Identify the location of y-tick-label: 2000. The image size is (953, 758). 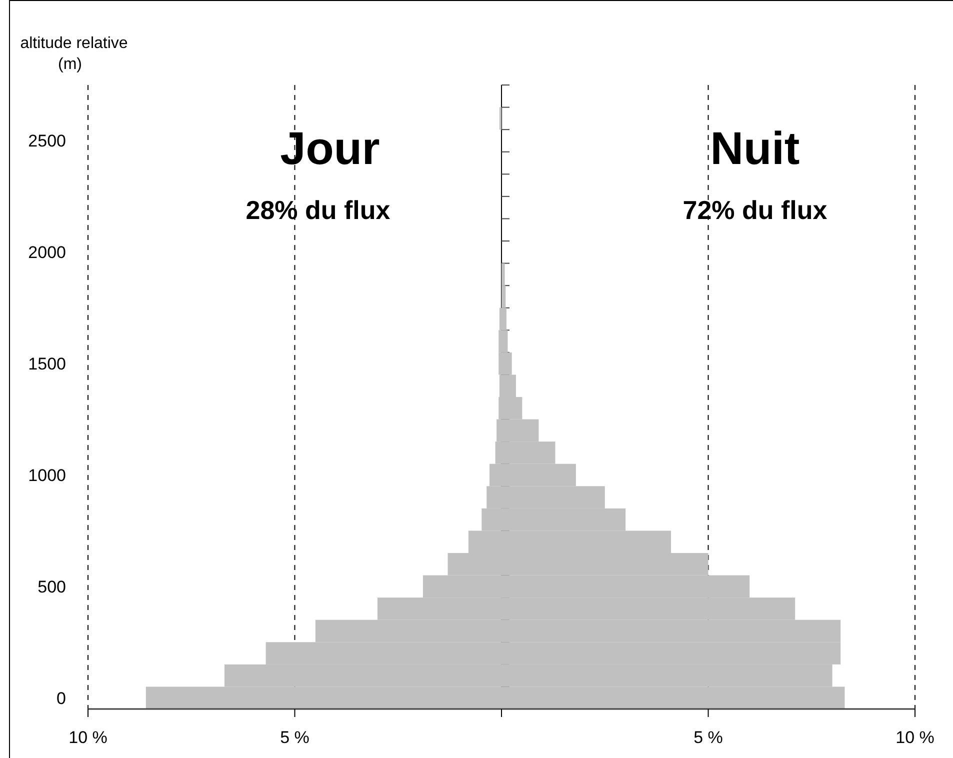
(47, 252).